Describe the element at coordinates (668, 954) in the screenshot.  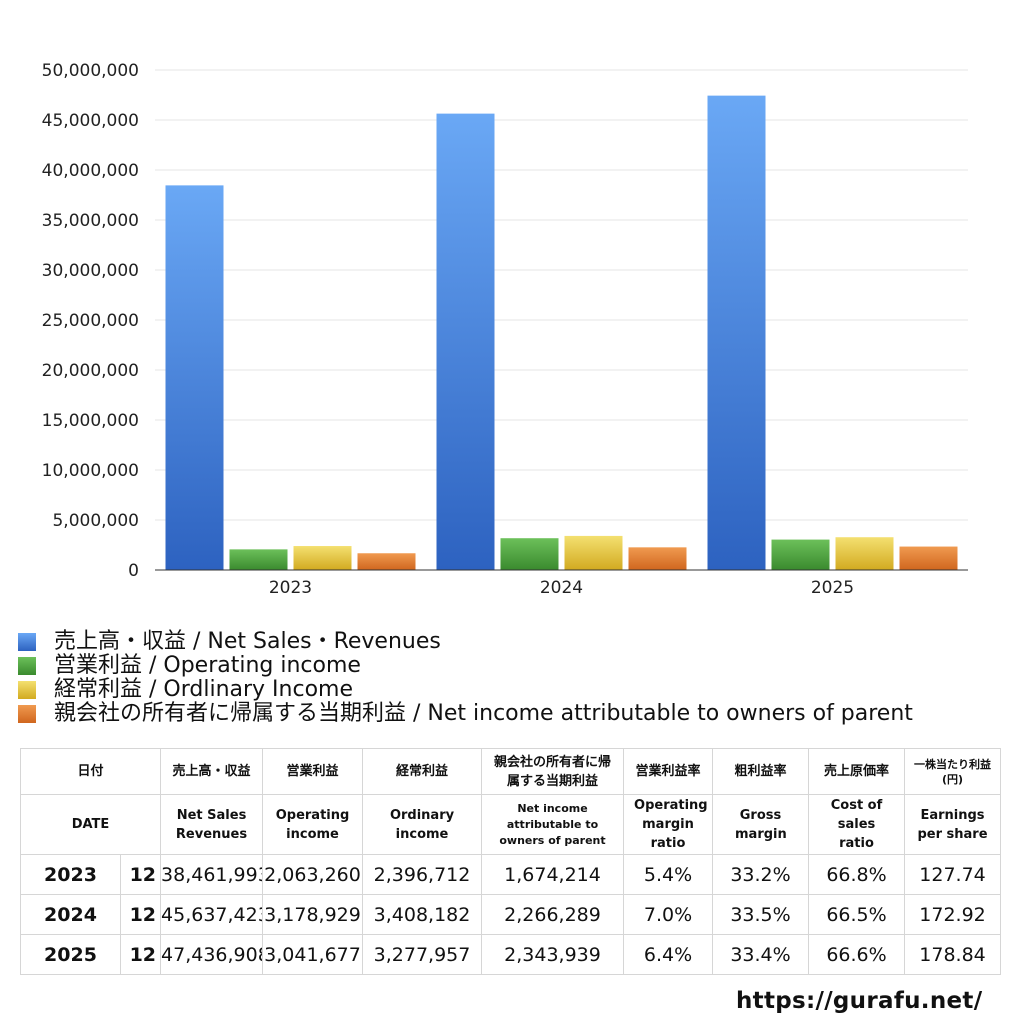
I see `value-cell: 6.4%` at that location.